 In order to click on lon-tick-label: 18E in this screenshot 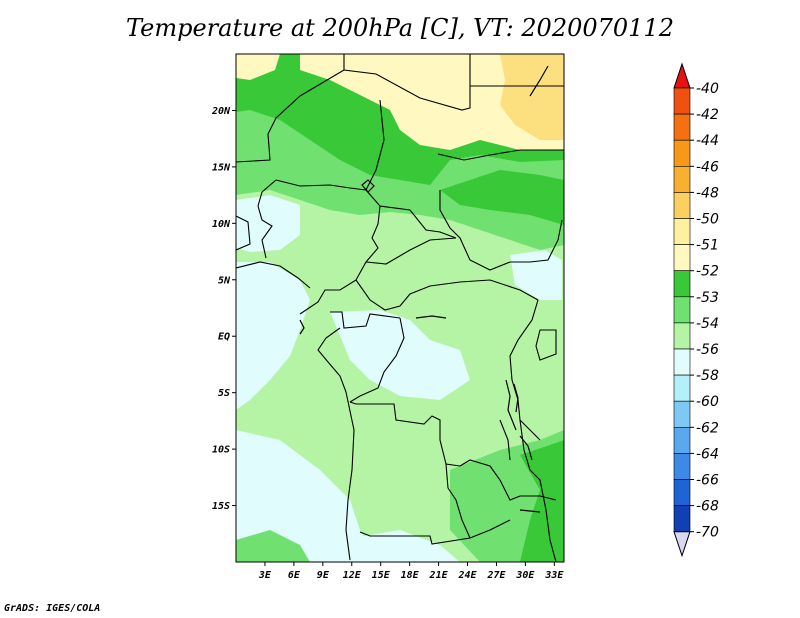, I will do `click(410, 575)`.